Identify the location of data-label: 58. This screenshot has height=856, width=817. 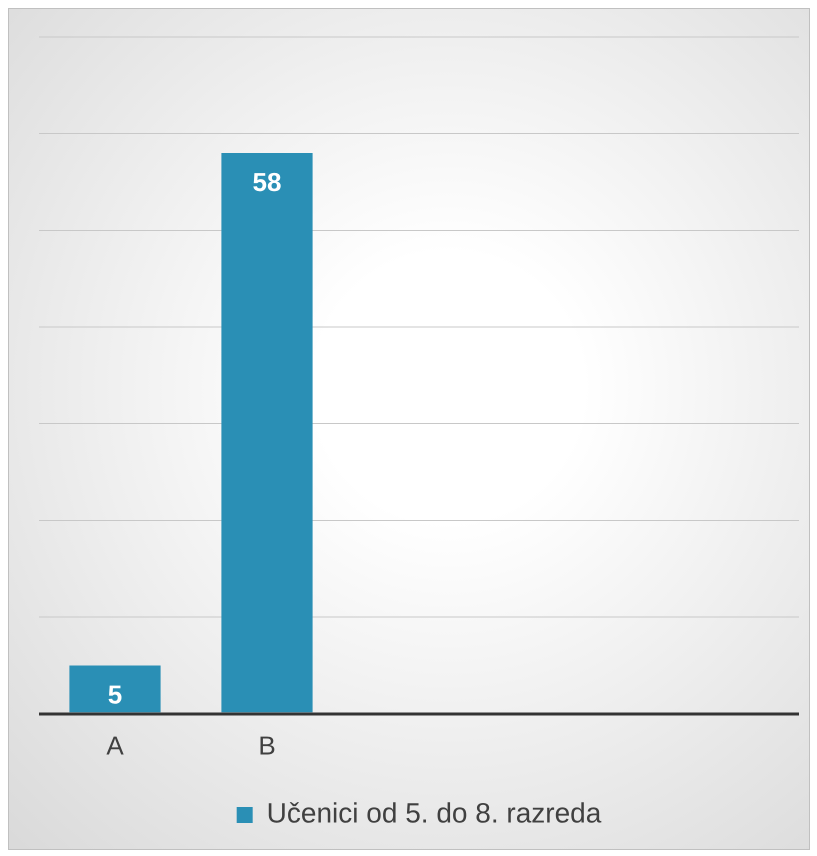
(267, 182).